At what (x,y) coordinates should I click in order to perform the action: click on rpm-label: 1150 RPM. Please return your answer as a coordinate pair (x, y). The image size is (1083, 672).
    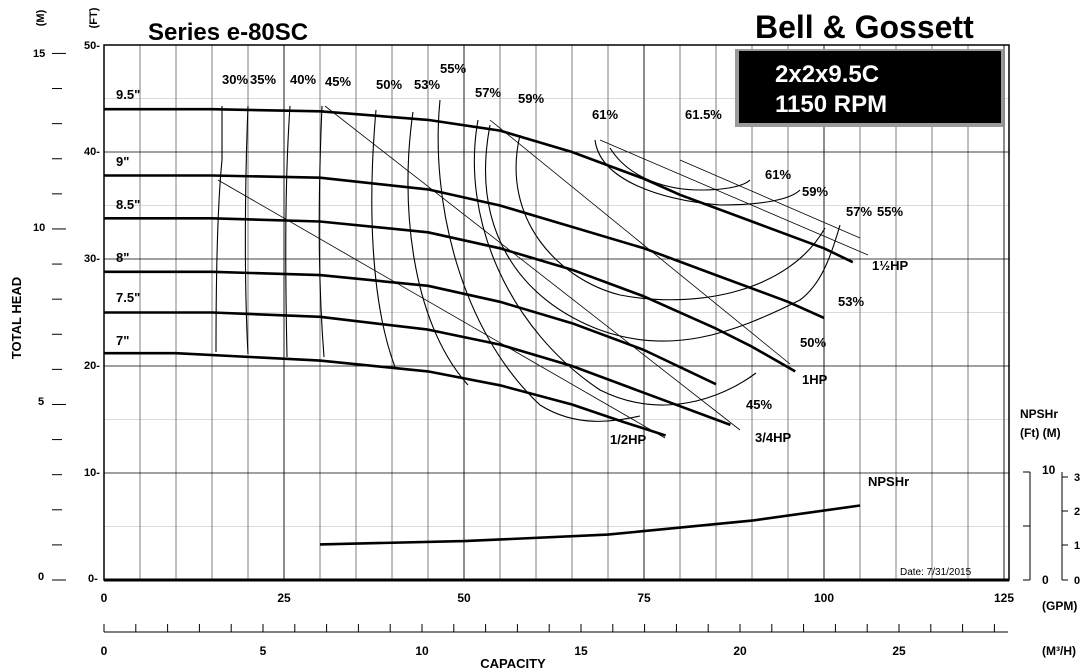
    Looking at the image, I should click on (831, 104).